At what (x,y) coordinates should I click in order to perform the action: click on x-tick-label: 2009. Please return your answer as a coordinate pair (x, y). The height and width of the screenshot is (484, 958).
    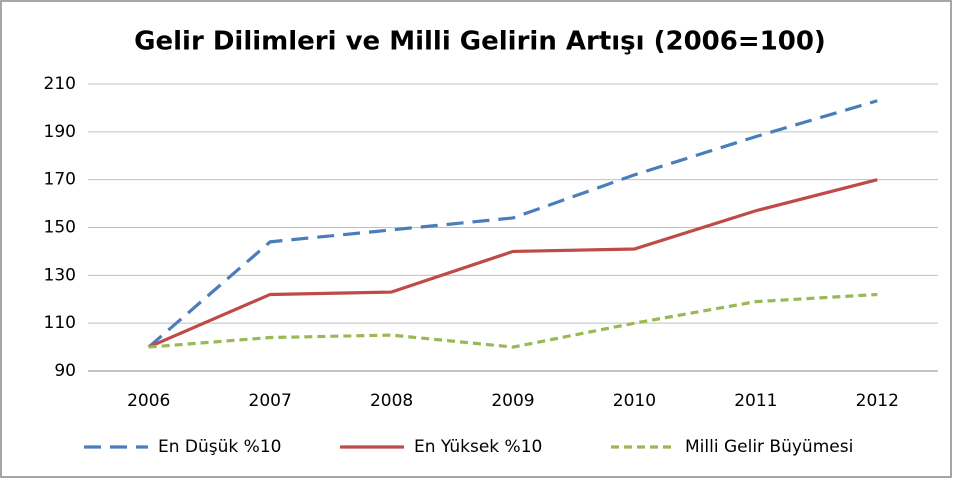
    Looking at the image, I should click on (512, 401).